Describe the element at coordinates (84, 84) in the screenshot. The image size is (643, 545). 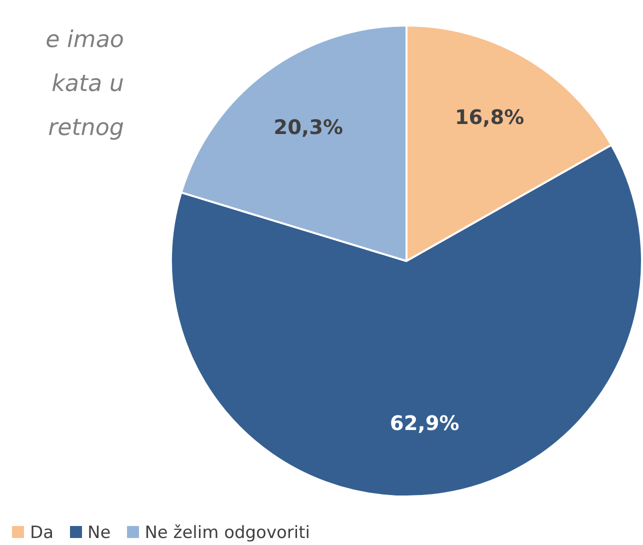
I see `text: e imao kata u retnog` at that location.